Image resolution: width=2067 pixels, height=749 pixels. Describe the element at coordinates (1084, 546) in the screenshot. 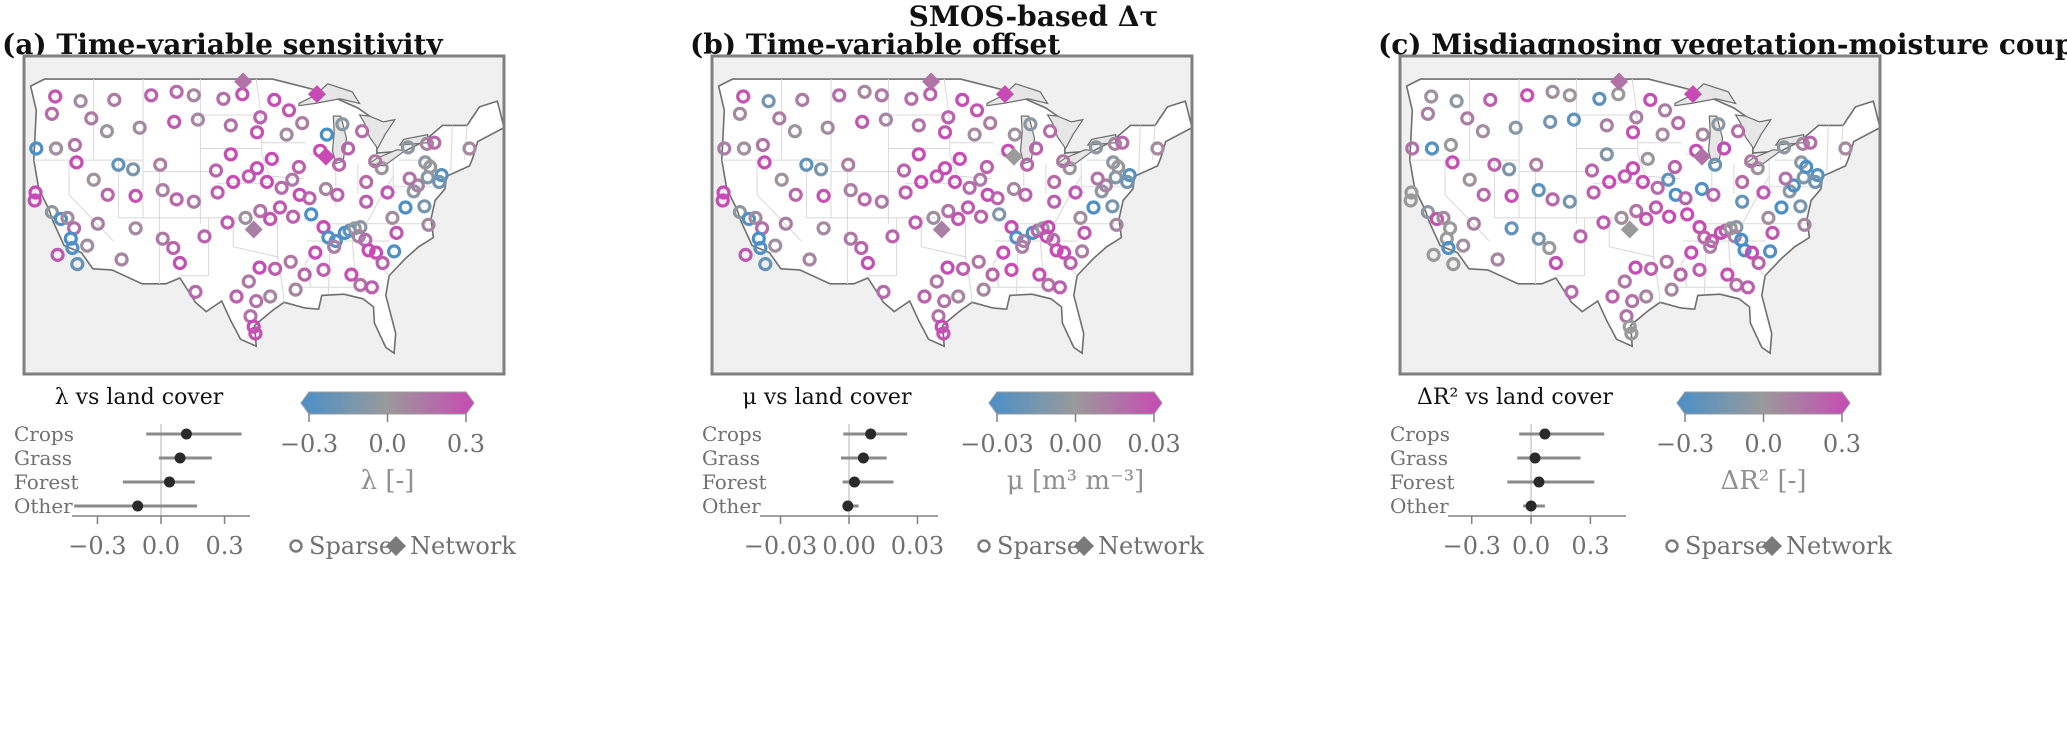

I see `legend-network-icon` at that location.